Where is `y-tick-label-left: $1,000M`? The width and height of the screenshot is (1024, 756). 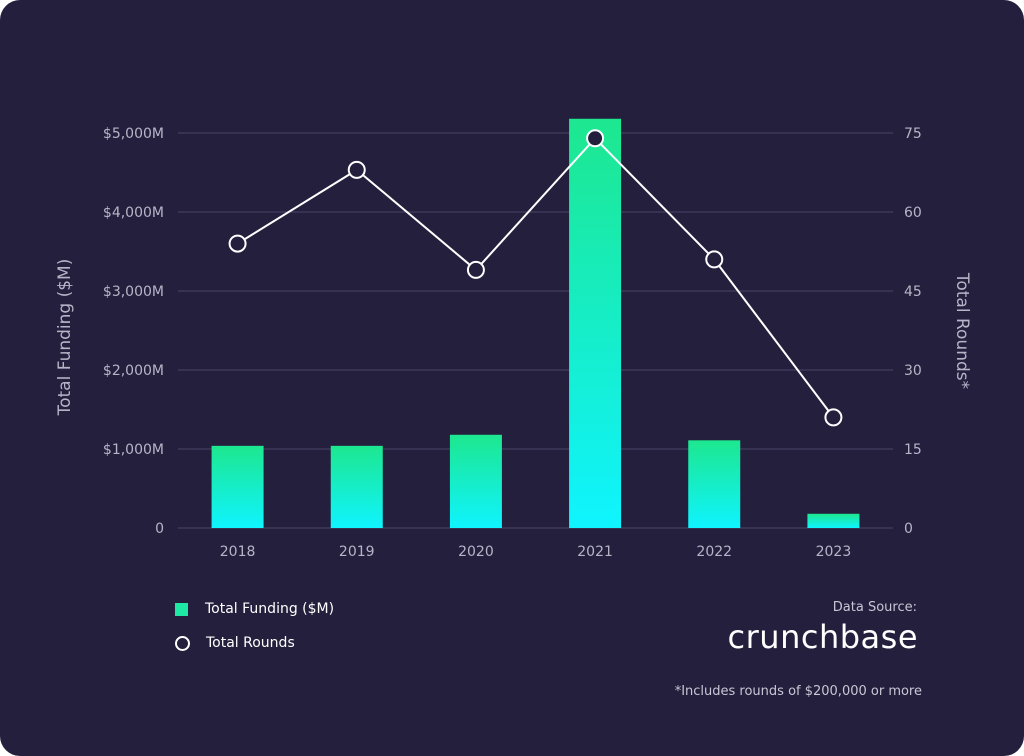
y-tick-label-left: $1,000M is located at coordinates (133, 450).